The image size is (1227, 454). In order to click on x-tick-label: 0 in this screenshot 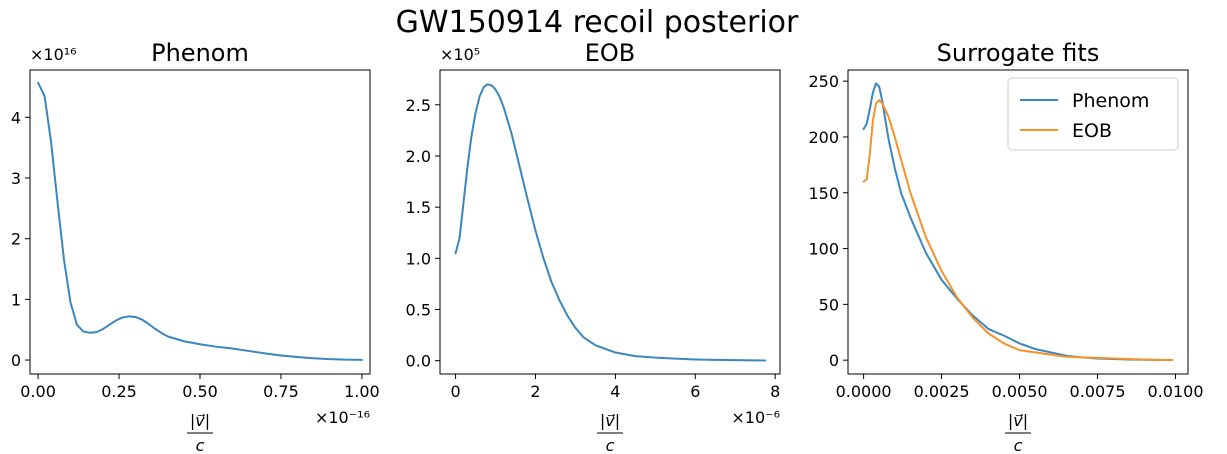, I will do `click(455, 391)`.